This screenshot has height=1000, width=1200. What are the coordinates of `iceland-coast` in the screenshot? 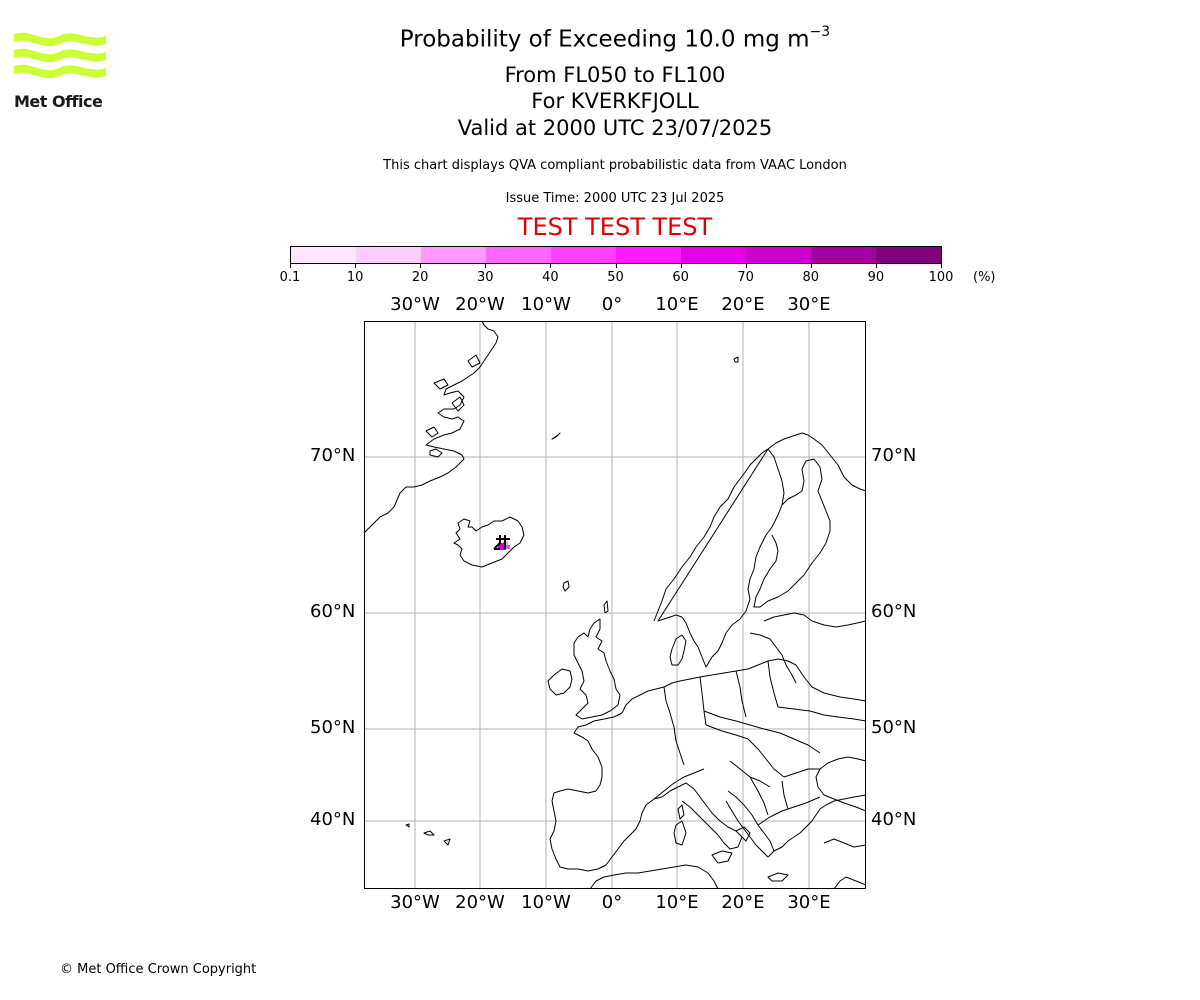 It's located at (489, 542).